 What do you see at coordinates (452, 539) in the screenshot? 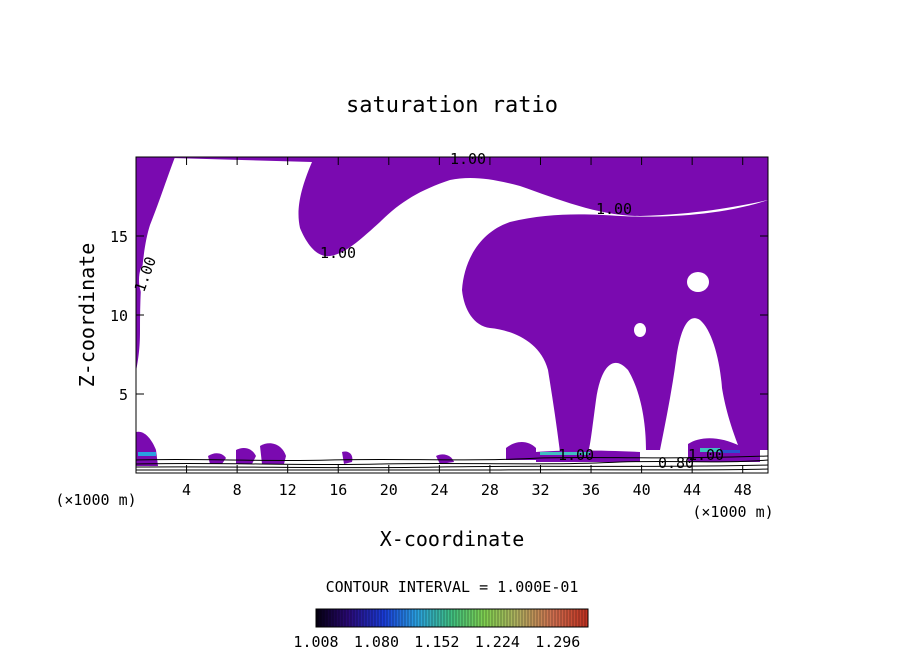
I see `x-axis-title: X-coordinate` at bounding box center [452, 539].